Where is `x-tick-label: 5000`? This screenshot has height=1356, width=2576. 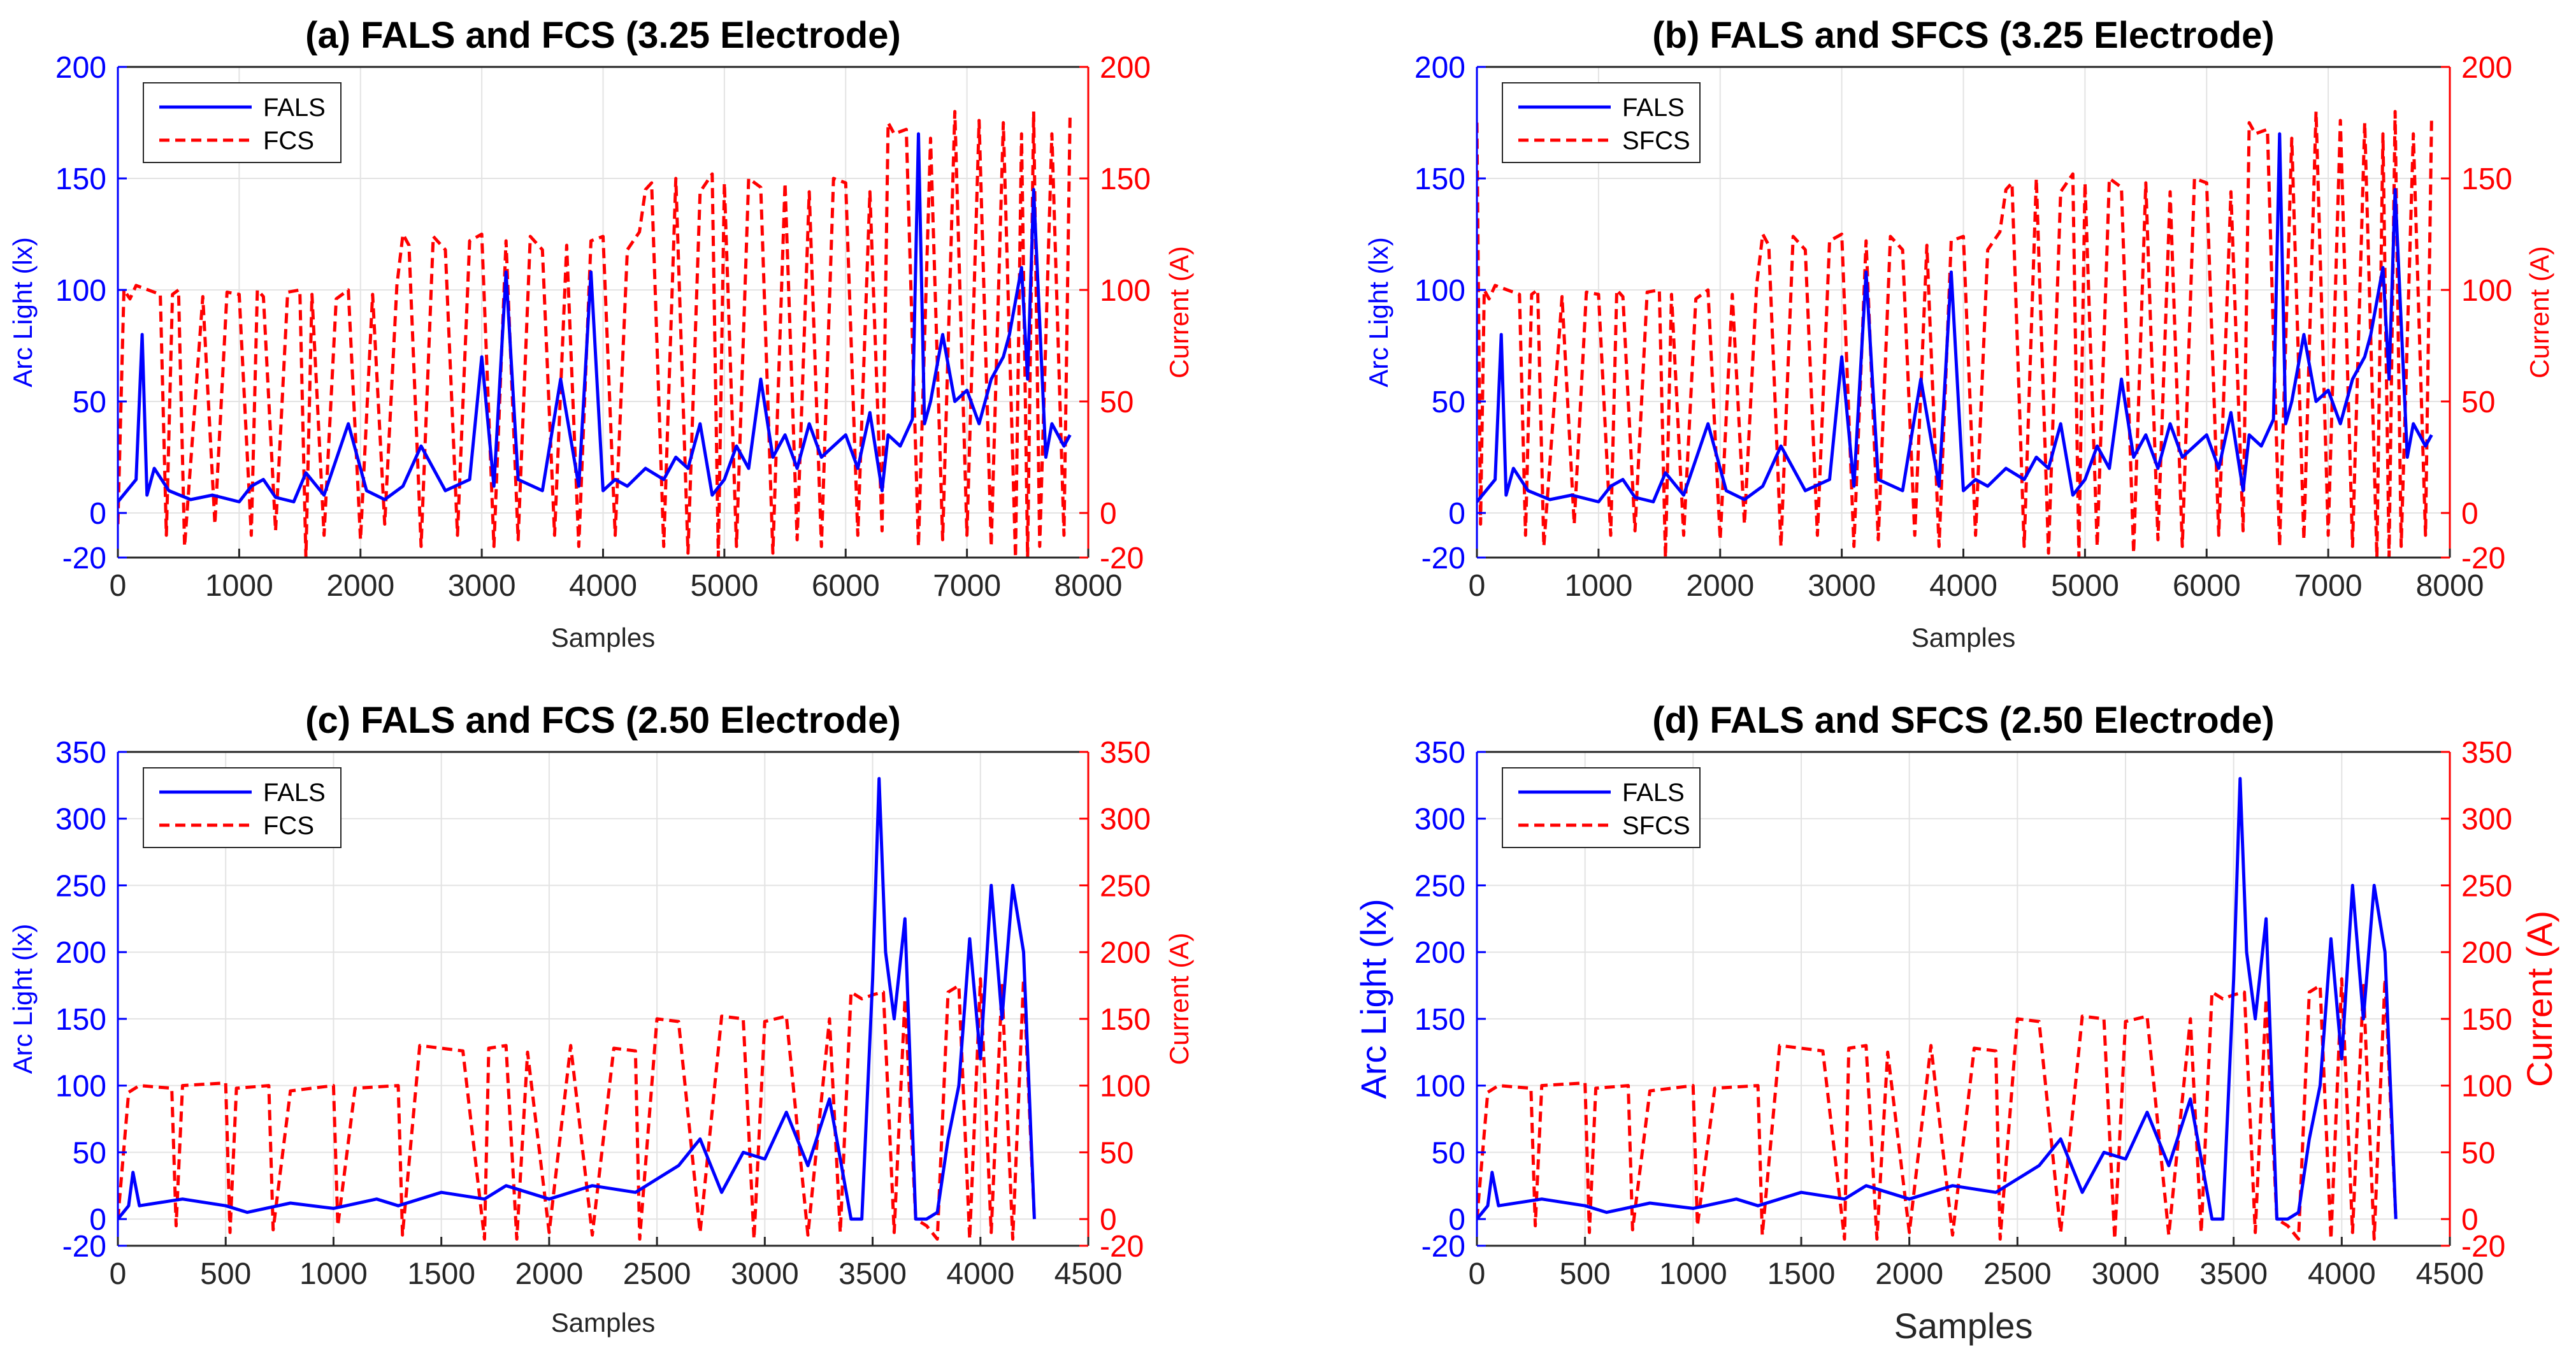
x-tick-label: 5000 is located at coordinates (2085, 586).